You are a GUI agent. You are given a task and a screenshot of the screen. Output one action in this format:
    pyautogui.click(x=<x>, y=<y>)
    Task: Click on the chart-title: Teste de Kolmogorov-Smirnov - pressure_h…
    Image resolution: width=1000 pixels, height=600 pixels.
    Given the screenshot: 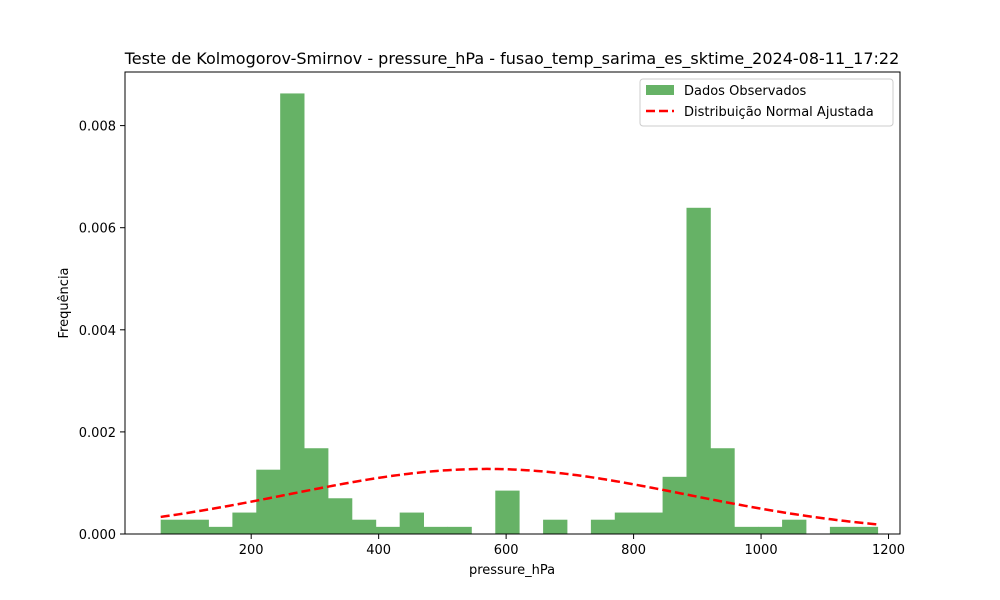 What is the action you would take?
    pyautogui.click(x=512, y=59)
    